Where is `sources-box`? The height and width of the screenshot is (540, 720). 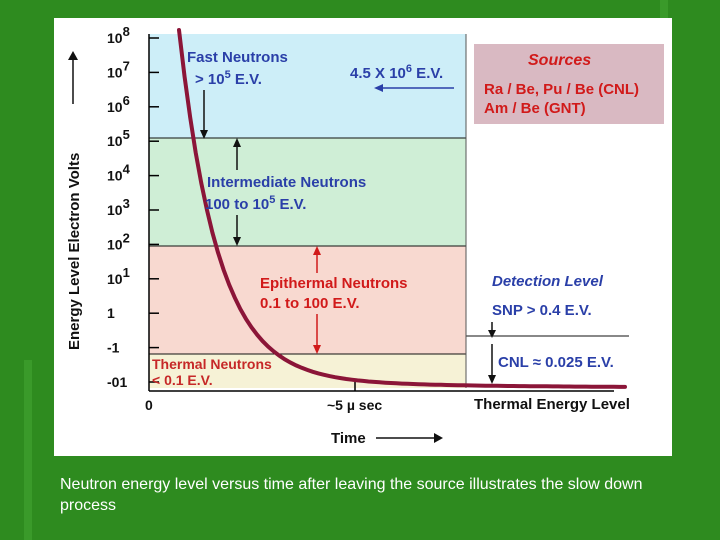 sources-box is located at coordinates (569, 84).